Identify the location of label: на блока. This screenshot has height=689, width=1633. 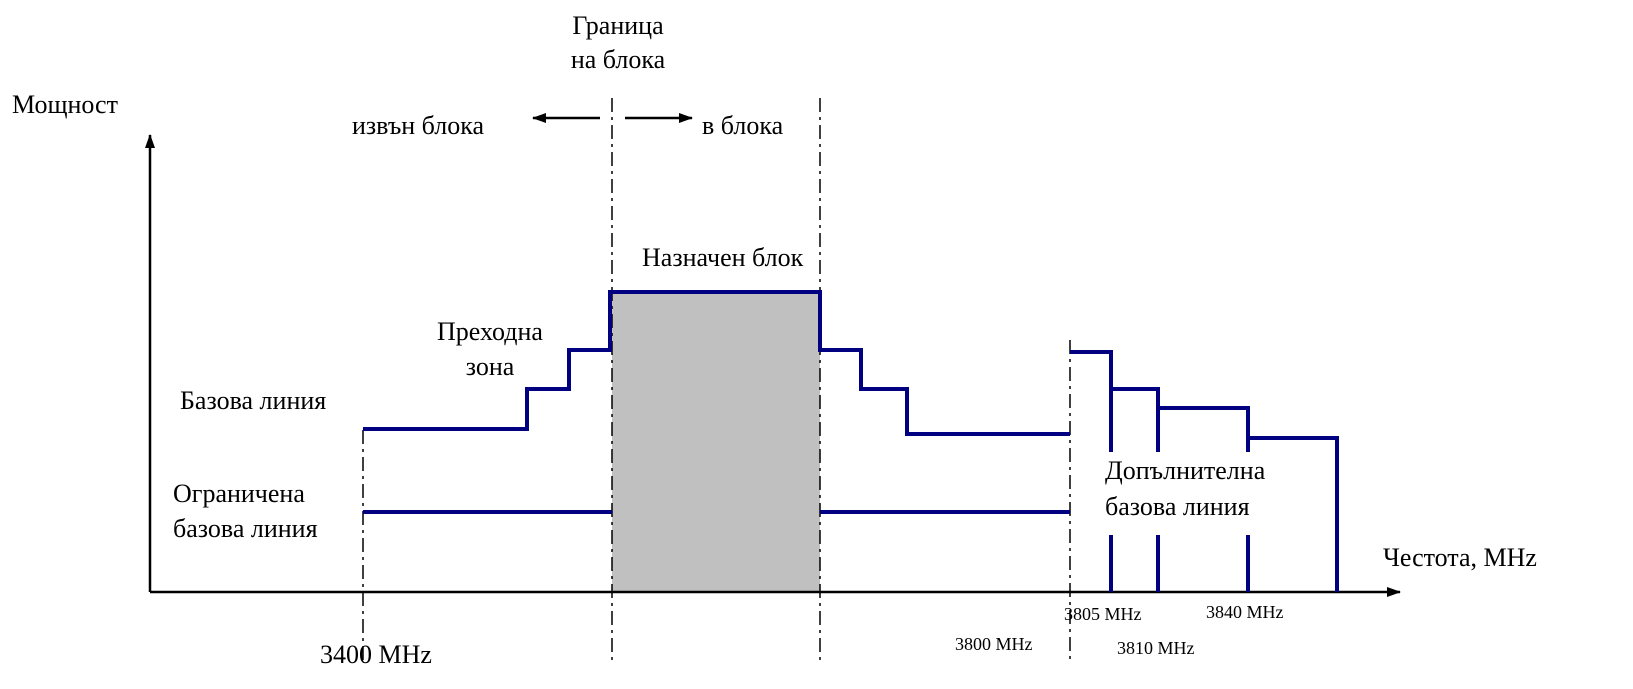
(618, 59).